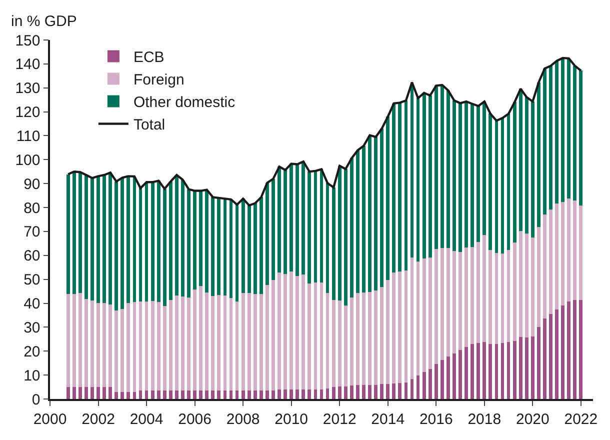 Image resolution: width=610 pixels, height=440 pixels. What do you see at coordinates (50, 419) in the screenshot?
I see `x-tick-label: 2000` at bounding box center [50, 419].